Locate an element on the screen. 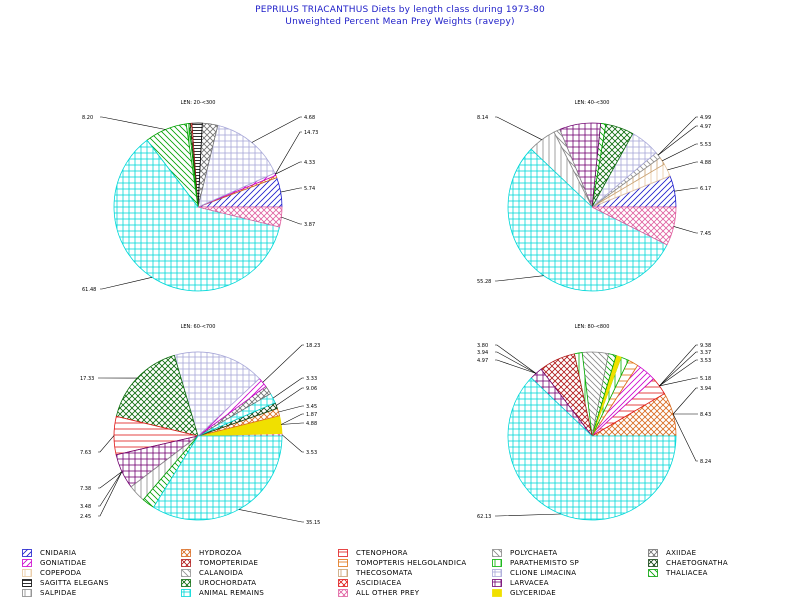 This screenshot has width=800, height=600. pie-slice-animal-remains is located at coordinates (218, 478).